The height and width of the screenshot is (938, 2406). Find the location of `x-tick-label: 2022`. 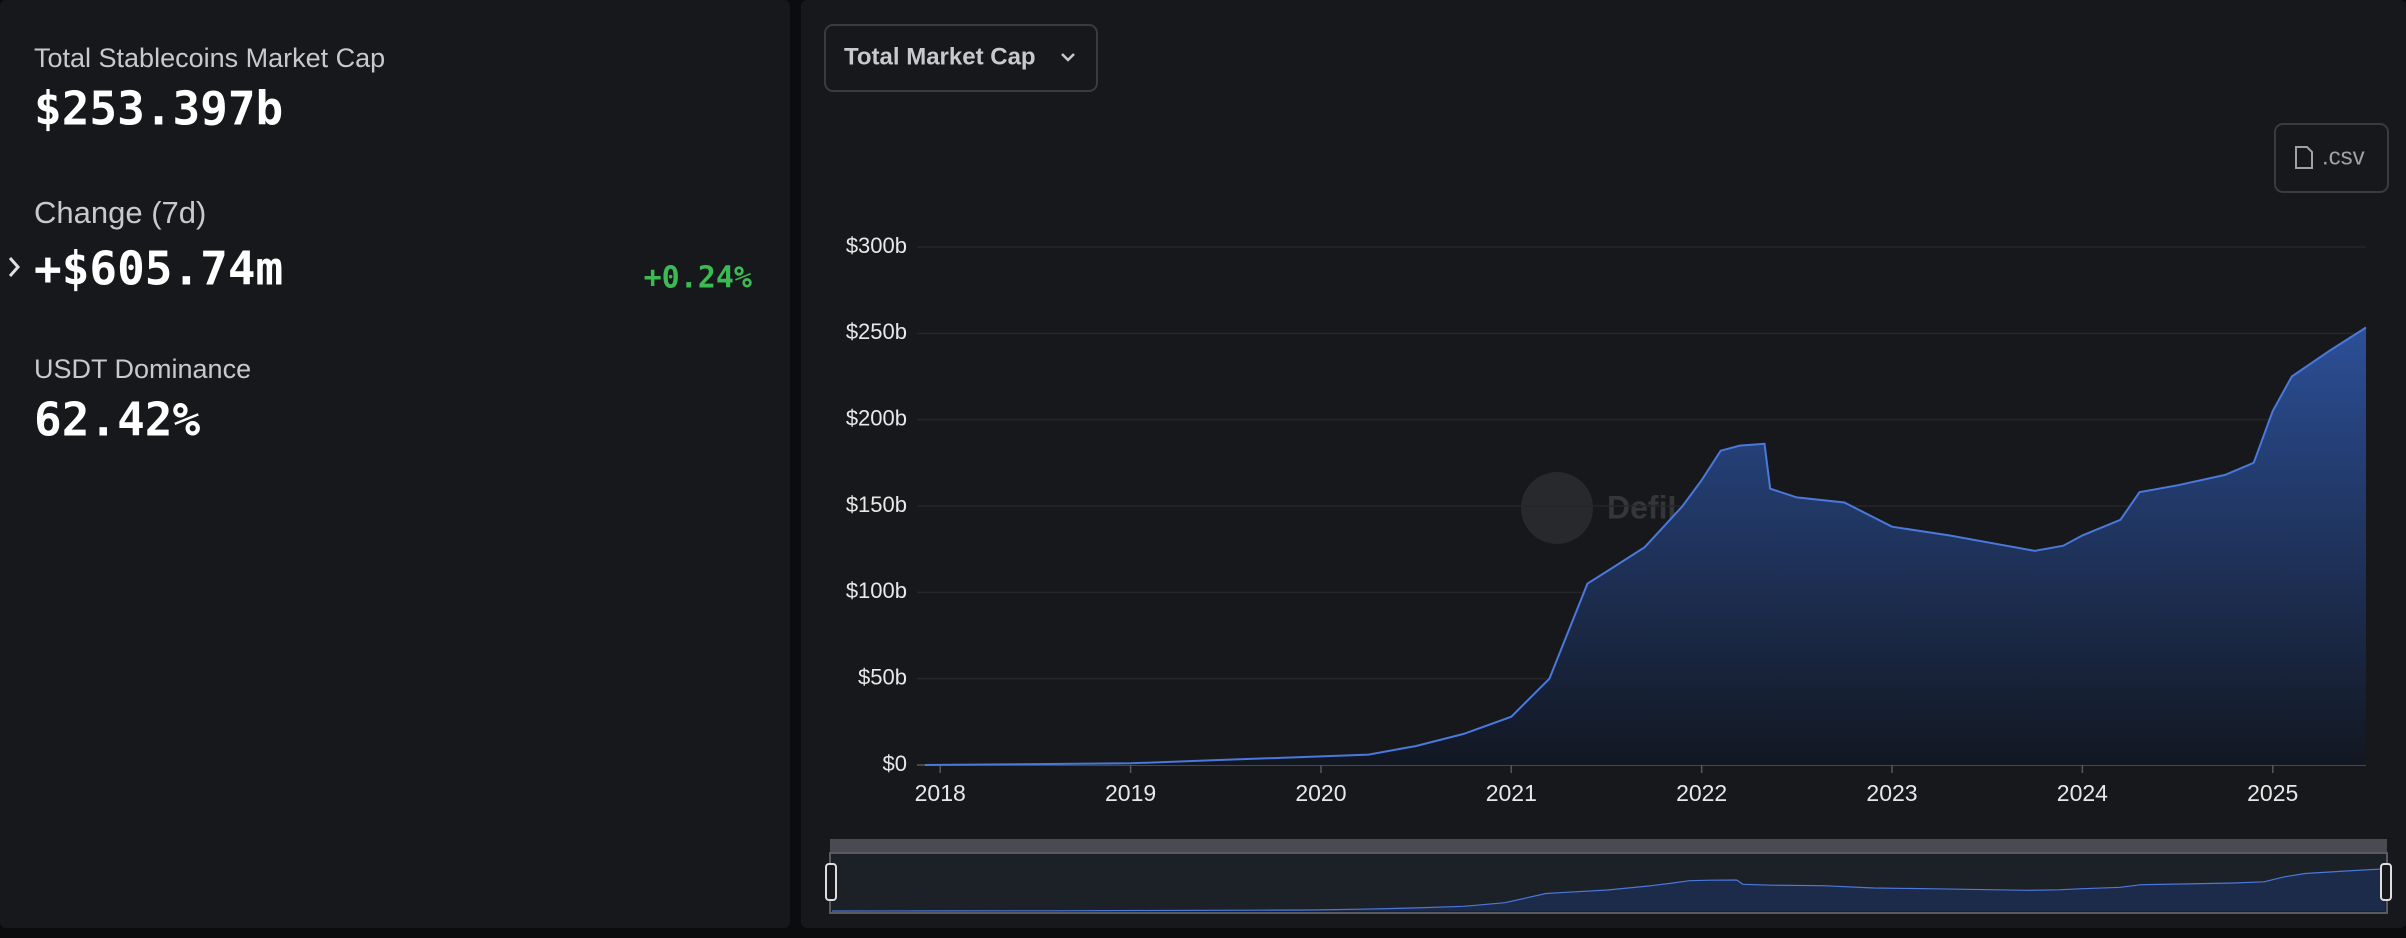

x-tick-label: 2022 is located at coordinates (1701, 793).